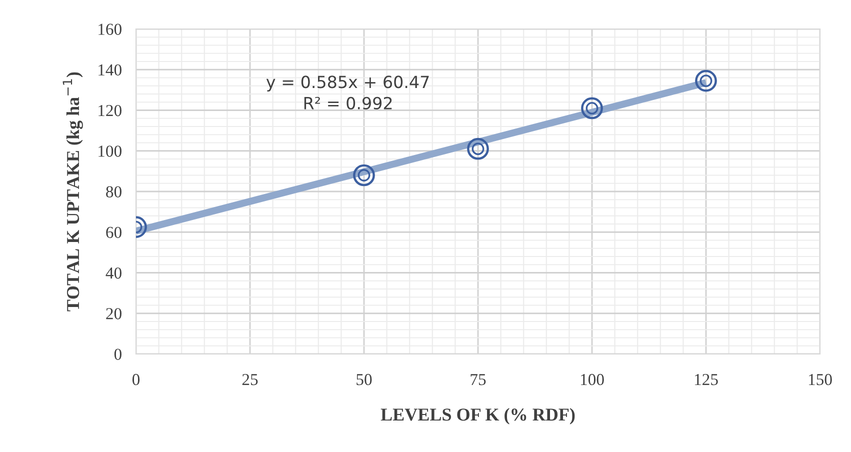  What do you see at coordinates (114, 273) in the screenshot?
I see `y-tick-label: 40` at bounding box center [114, 273].